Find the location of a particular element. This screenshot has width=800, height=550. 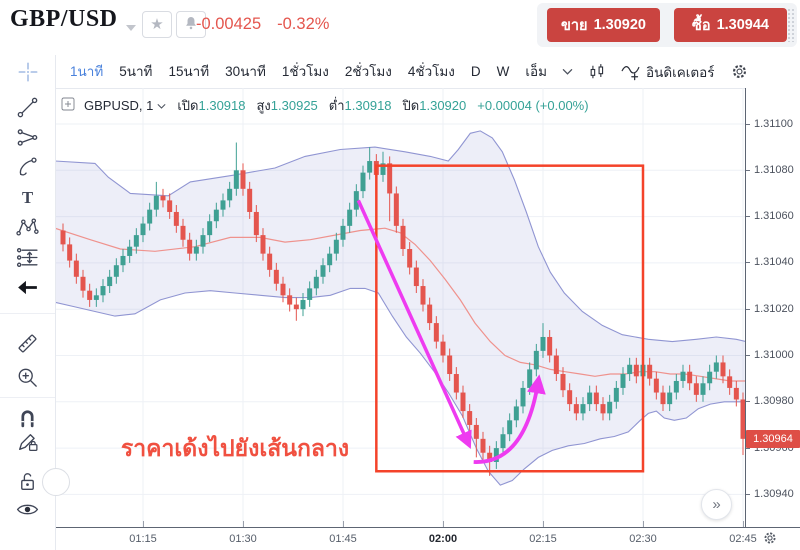

annotation-arrow-down is located at coordinates (414, 324).